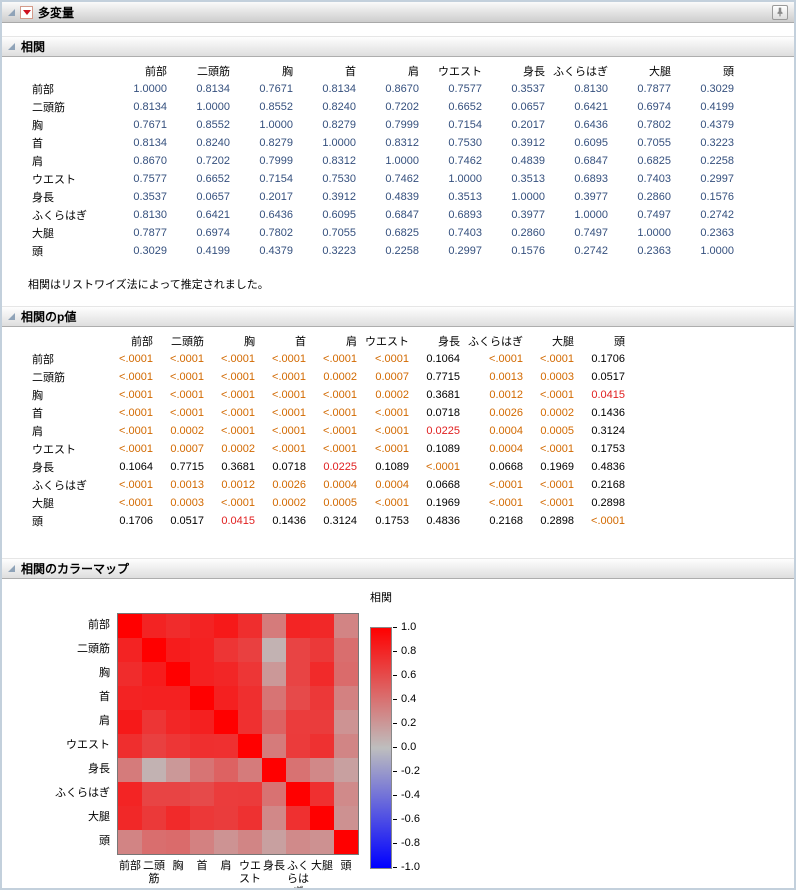 The width and height of the screenshot is (796, 890). I want to click on pvalue-corner, so click(67, 341).